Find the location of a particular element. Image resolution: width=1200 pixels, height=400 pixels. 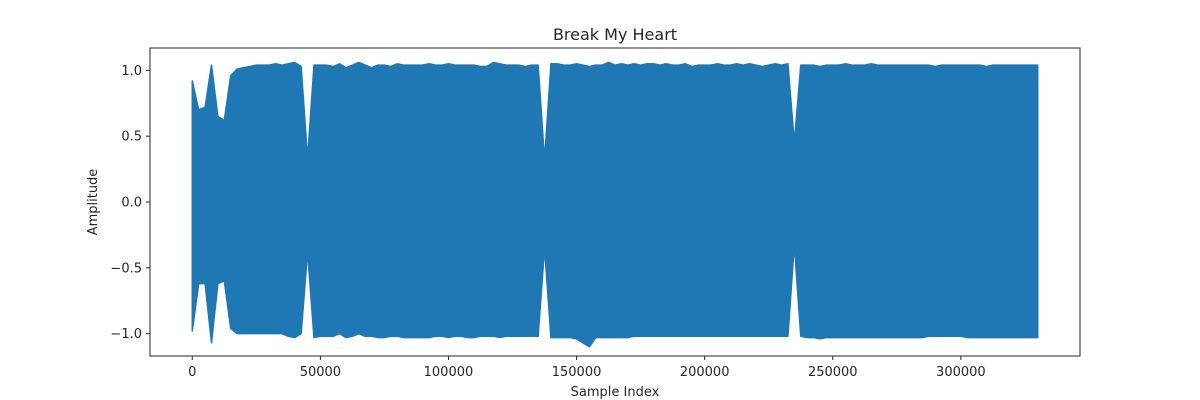

x-tick-label: 50000 is located at coordinates (320, 372).